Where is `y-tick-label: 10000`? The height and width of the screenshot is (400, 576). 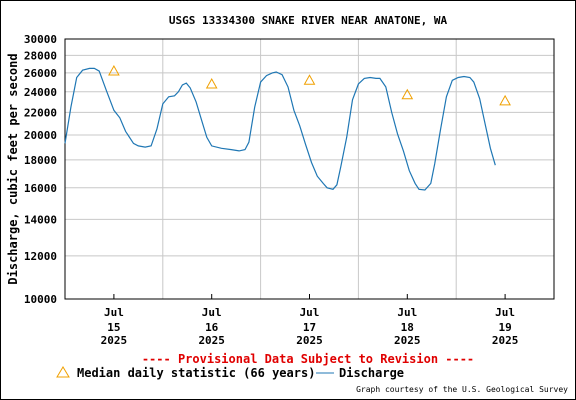
y-tick-label: 10000 is located at coordinates (40, 299).